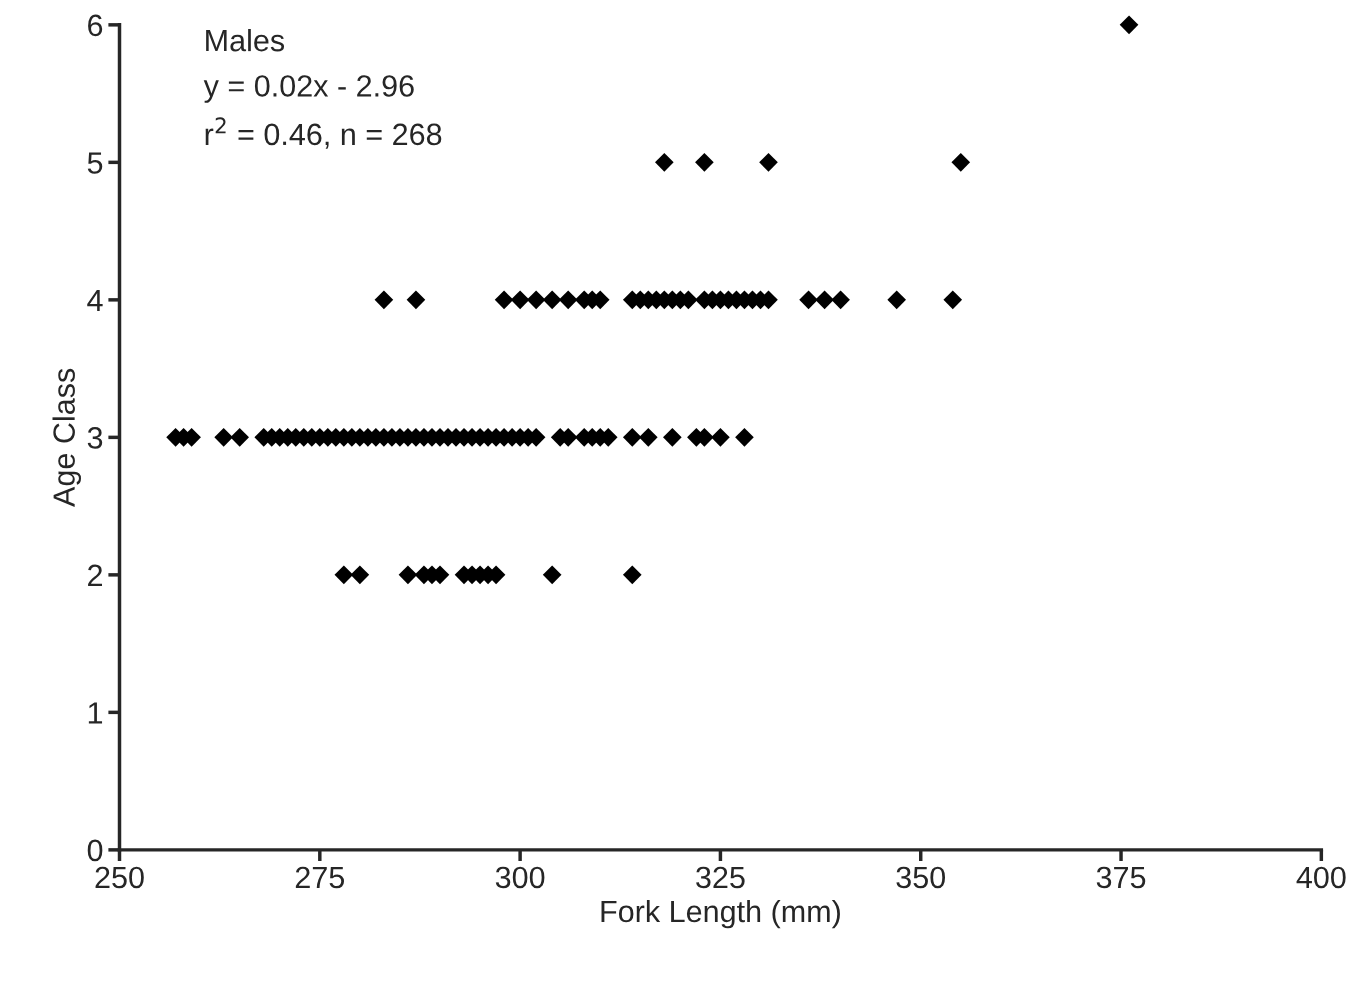  What do you see at coordinates (95, 438) in the screenshot?
I see `y-tick-label: 3` at bounding box center [95, 438].